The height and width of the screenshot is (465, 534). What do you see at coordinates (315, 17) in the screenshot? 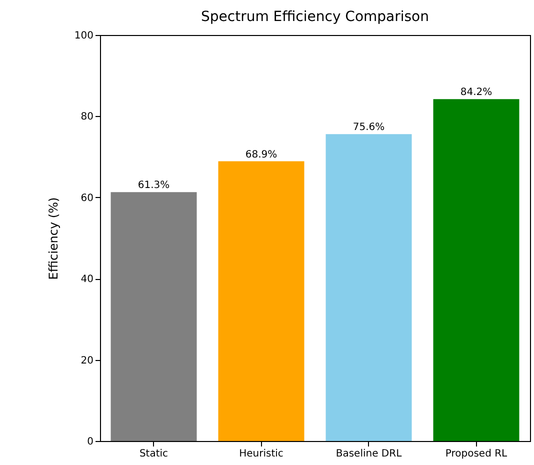
I see `chart-title: Spectrum Efficiency Comparison` at bounding box center [315, 17].